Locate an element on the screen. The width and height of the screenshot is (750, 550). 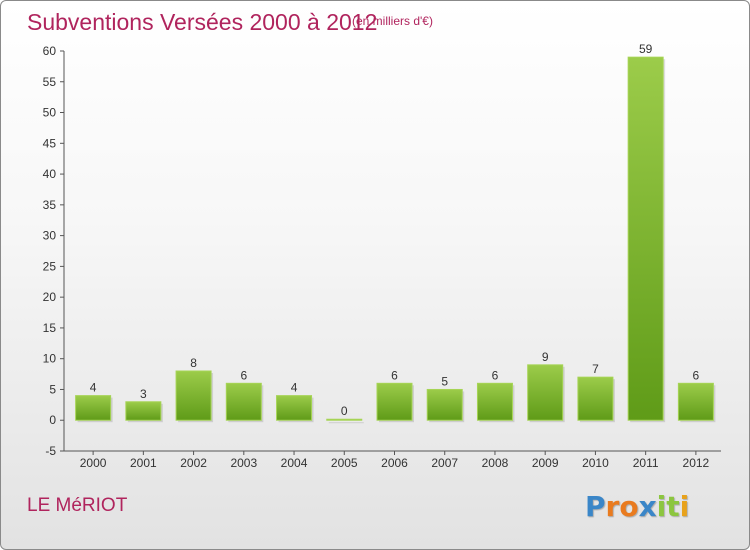
bar-shadow is located at coordinates (346, 423).